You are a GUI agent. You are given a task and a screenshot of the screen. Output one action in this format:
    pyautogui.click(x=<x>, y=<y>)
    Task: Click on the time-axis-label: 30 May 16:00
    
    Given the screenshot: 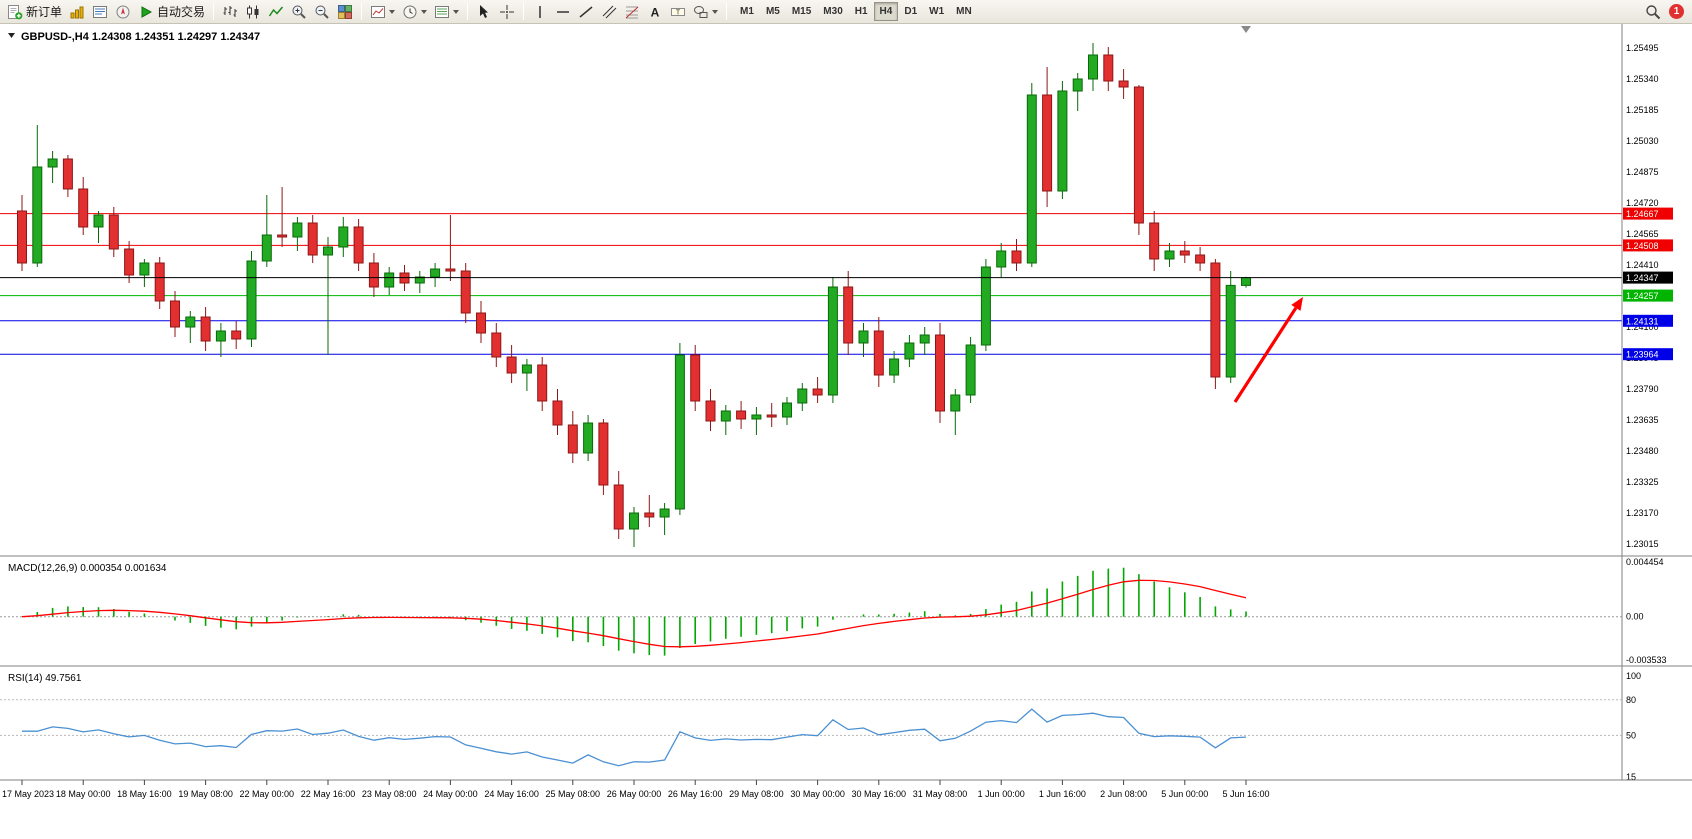 What is the action you would take?
    pyautogui.click(x=879, y=794)
    